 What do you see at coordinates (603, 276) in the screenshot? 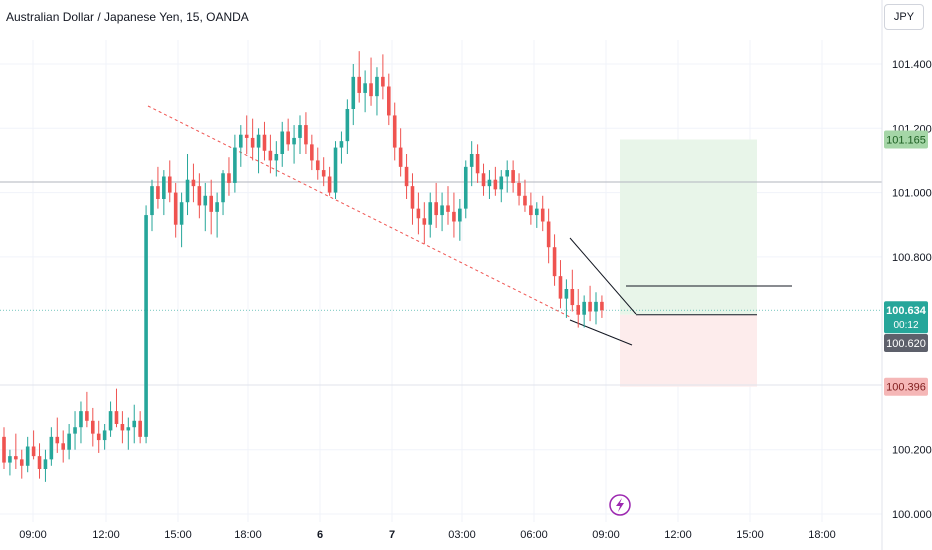
I see `wedge-upper-line` at bounding box center [603, 276].